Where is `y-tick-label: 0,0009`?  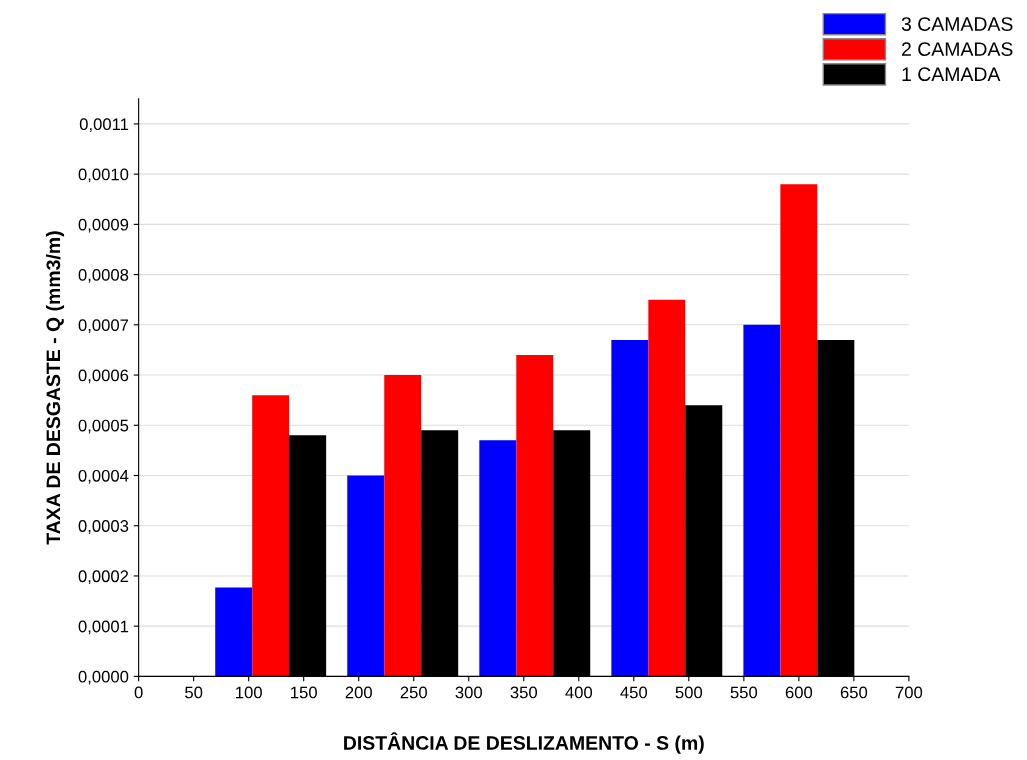
y-tick-label: 0,0009 is located at coordinates (103, 225).